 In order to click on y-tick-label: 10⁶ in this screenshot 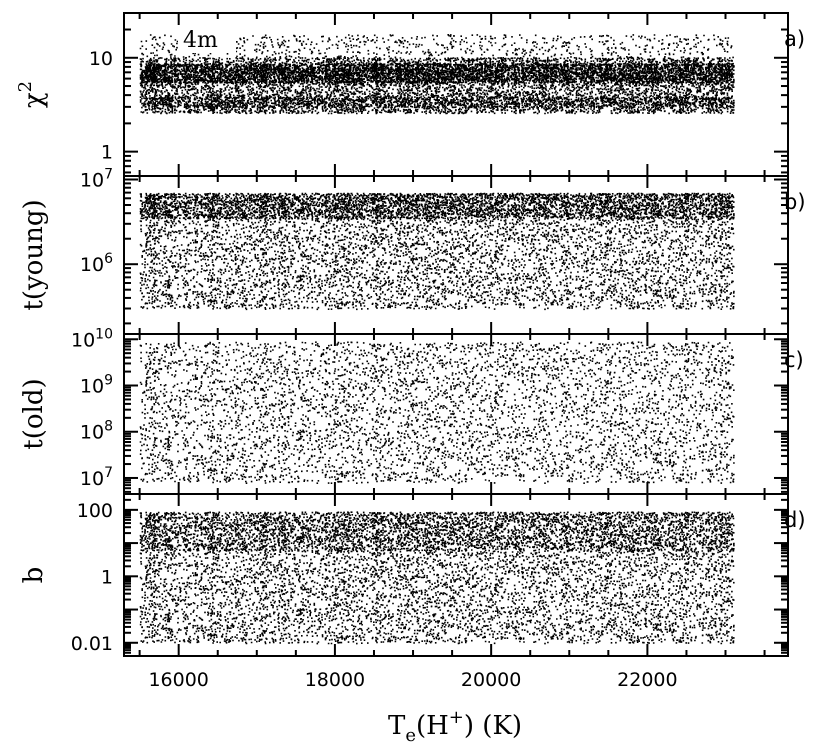, I will do `click(96, 263)`.